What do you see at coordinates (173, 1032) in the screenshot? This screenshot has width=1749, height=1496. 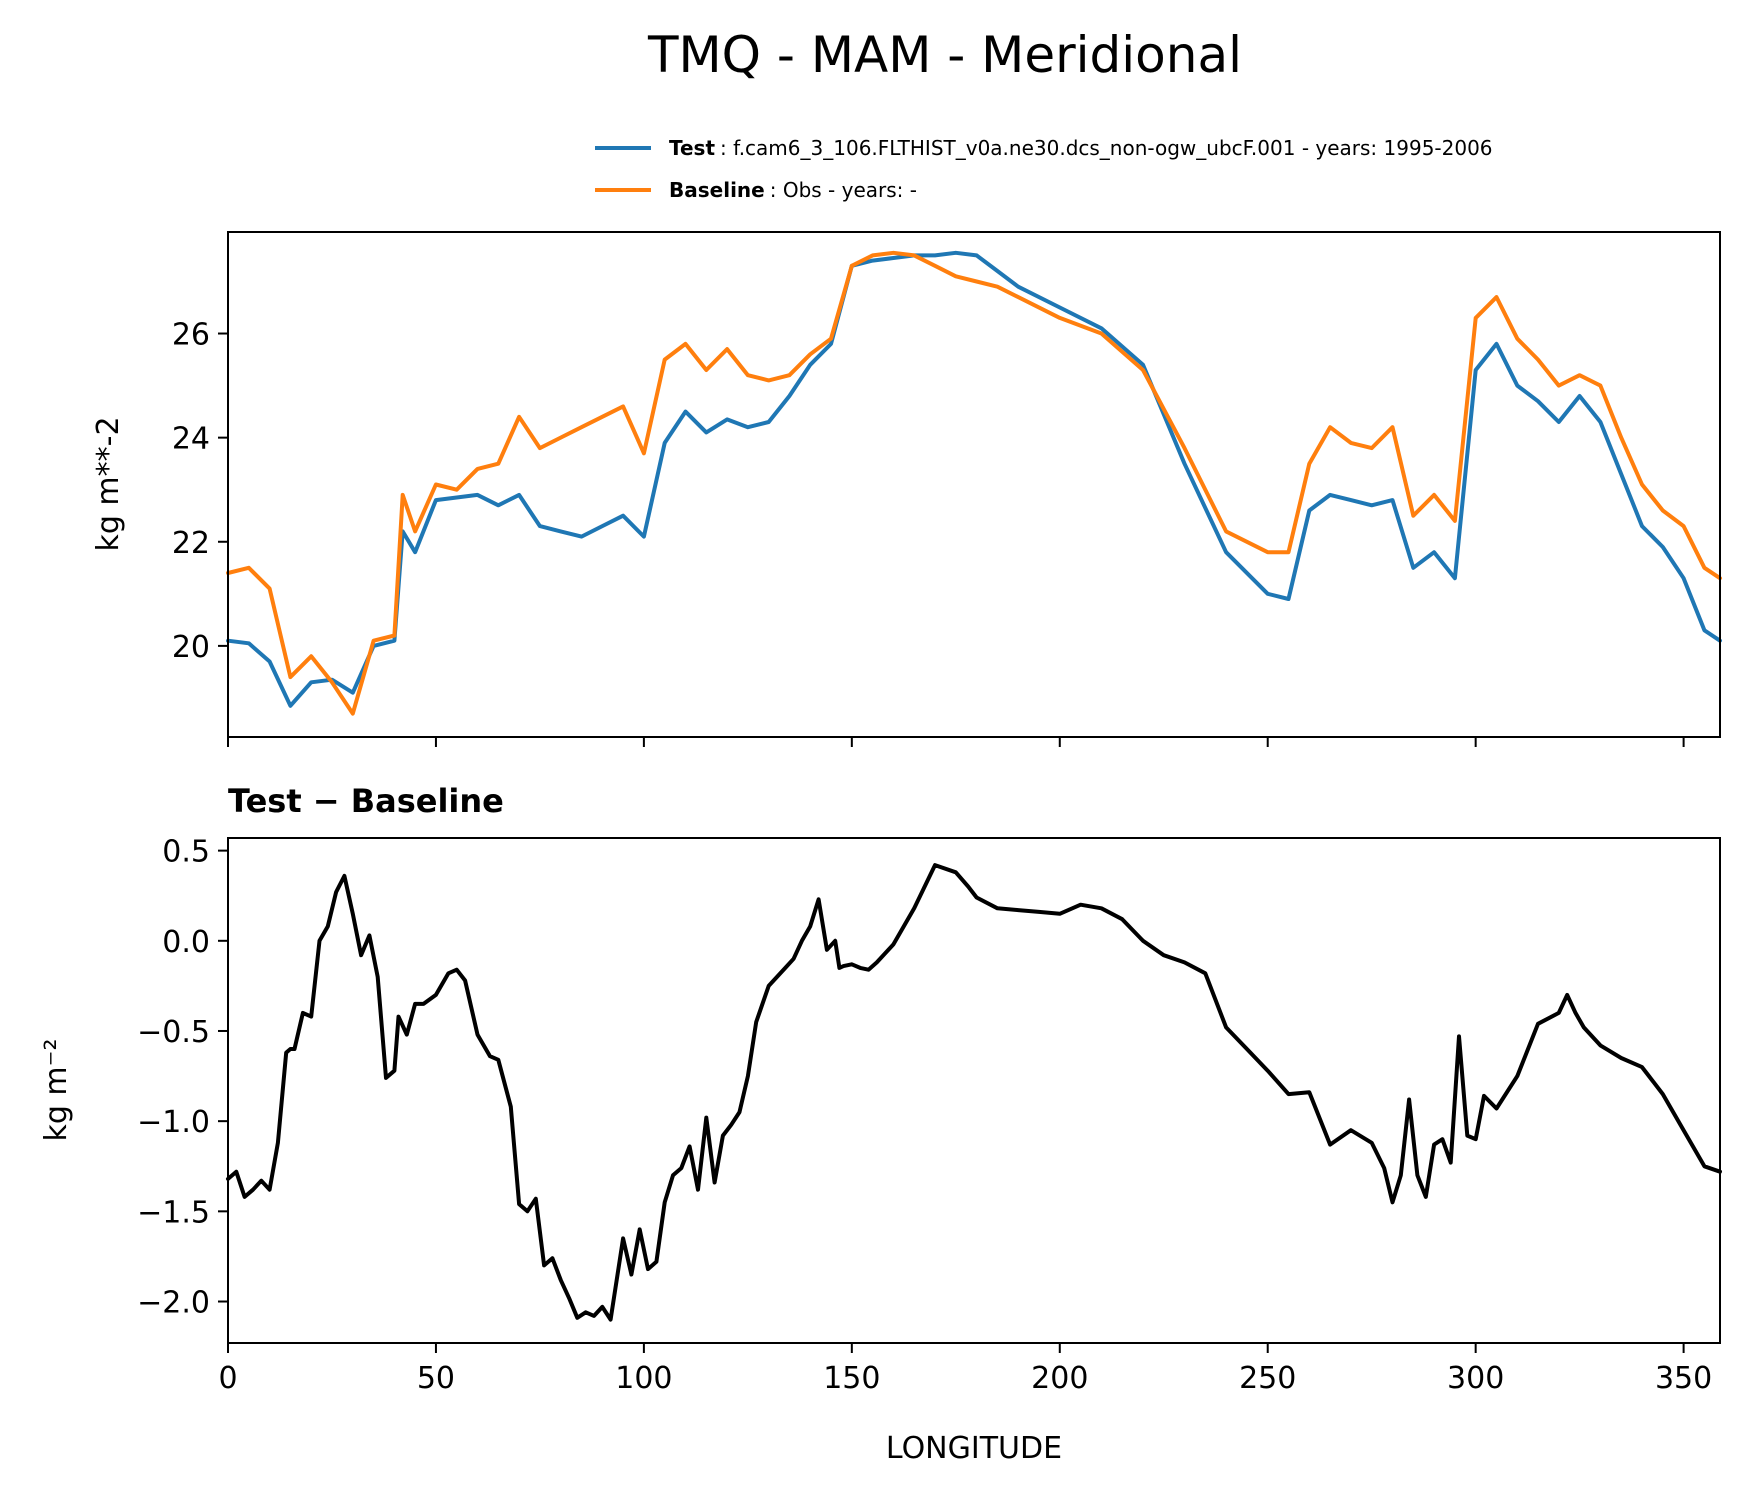 I see `bottom-y-tick-label: −0.5` at bounding box center [173, 1032].